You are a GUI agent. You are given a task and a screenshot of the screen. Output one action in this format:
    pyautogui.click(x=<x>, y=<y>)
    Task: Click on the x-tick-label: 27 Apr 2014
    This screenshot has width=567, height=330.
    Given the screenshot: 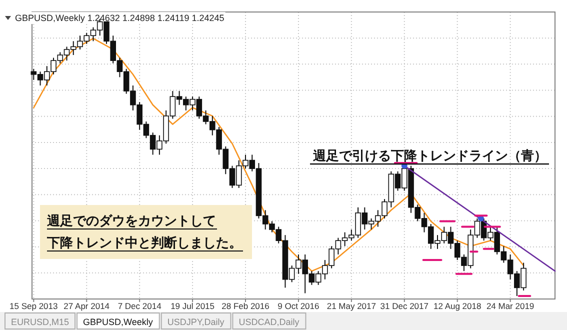 What is the action you would take?
    pyautogui.click(x=87, y=306)
    